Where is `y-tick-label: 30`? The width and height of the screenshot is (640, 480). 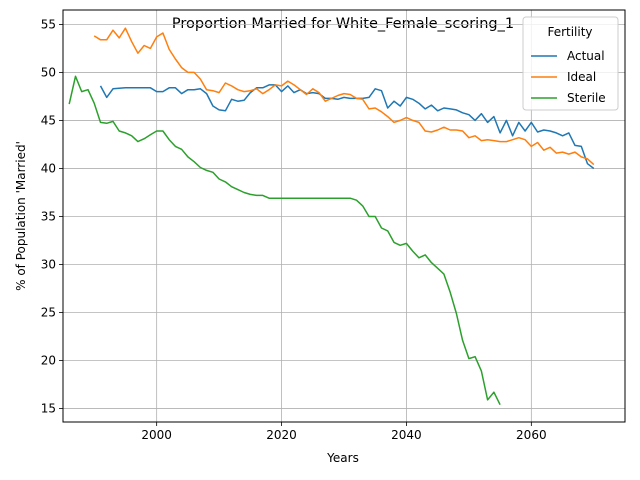
y-tick-label: 30 is located at coordinates (48, 264).